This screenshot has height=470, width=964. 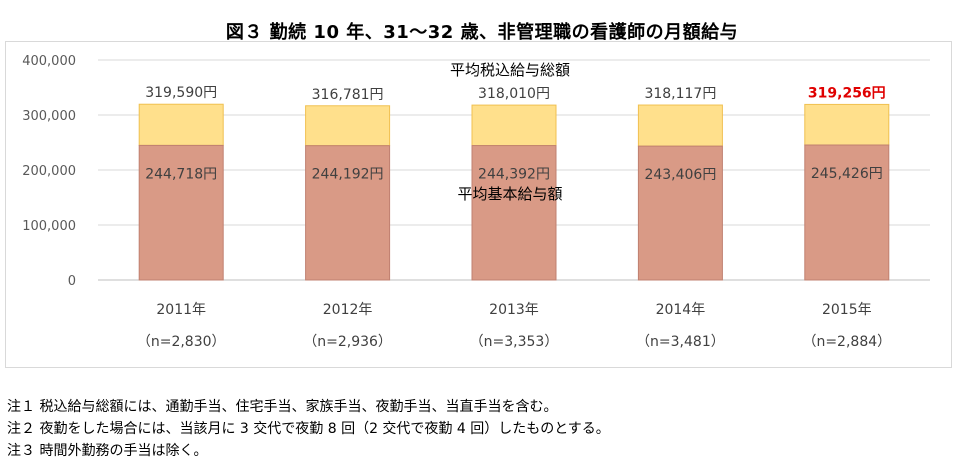 I want to click on x-tick-sample-size: （n=2,830）, so click(x=181, y=342).